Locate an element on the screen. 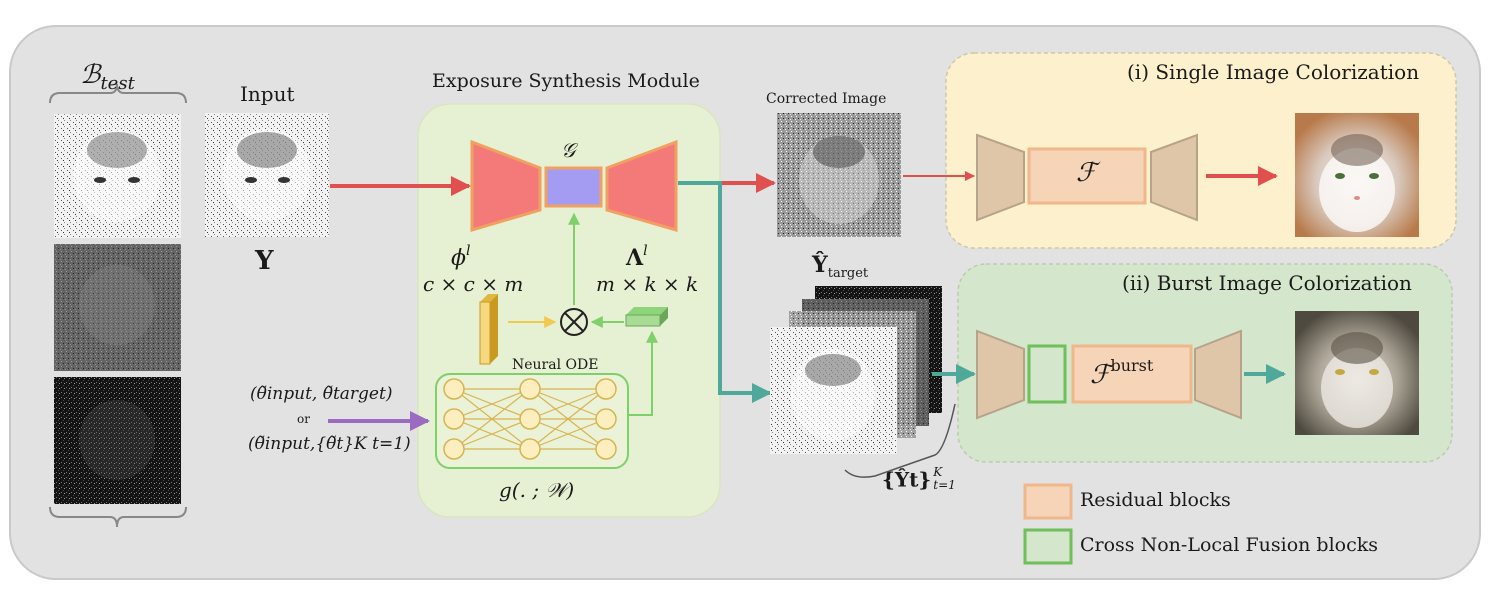 The width and height of the screenshot is (1489, 591). params-line1: (θ̃input, θ̃target) is located at coordinates (321, 394).